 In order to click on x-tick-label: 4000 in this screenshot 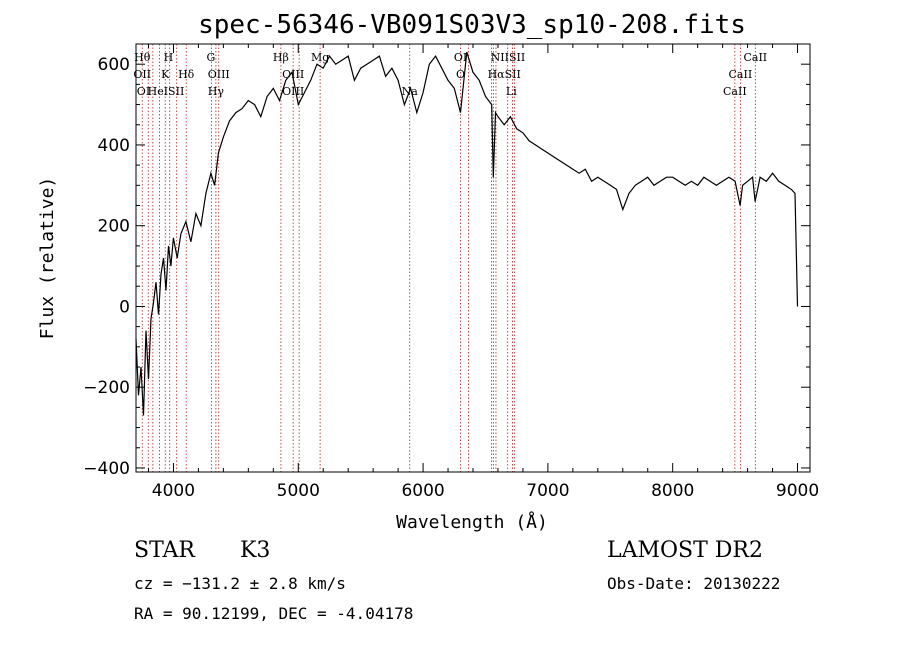, I will do `click(173, 491)`.